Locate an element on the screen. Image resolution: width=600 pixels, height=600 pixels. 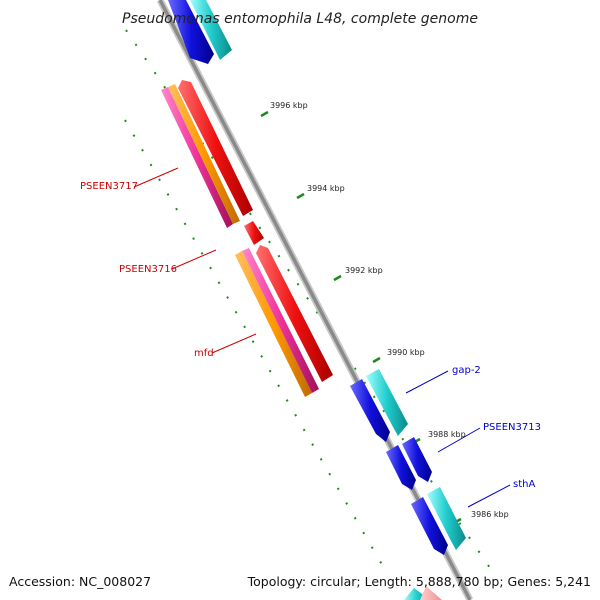
tick-label-3990: 3990 kbp is located at coordinates (406, 352).